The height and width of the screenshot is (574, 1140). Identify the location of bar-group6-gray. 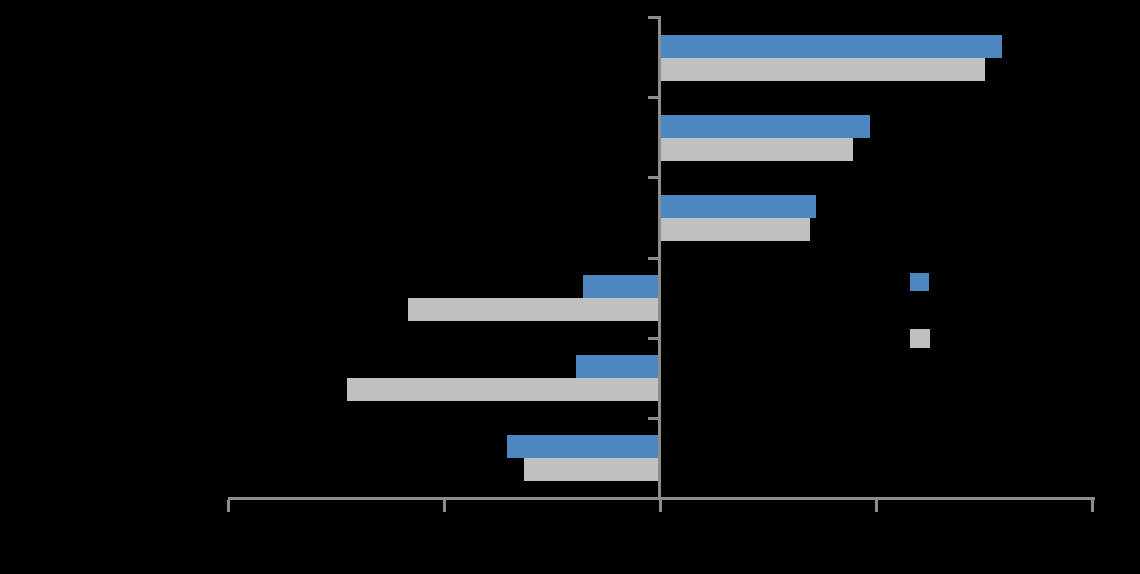
(592, 470).